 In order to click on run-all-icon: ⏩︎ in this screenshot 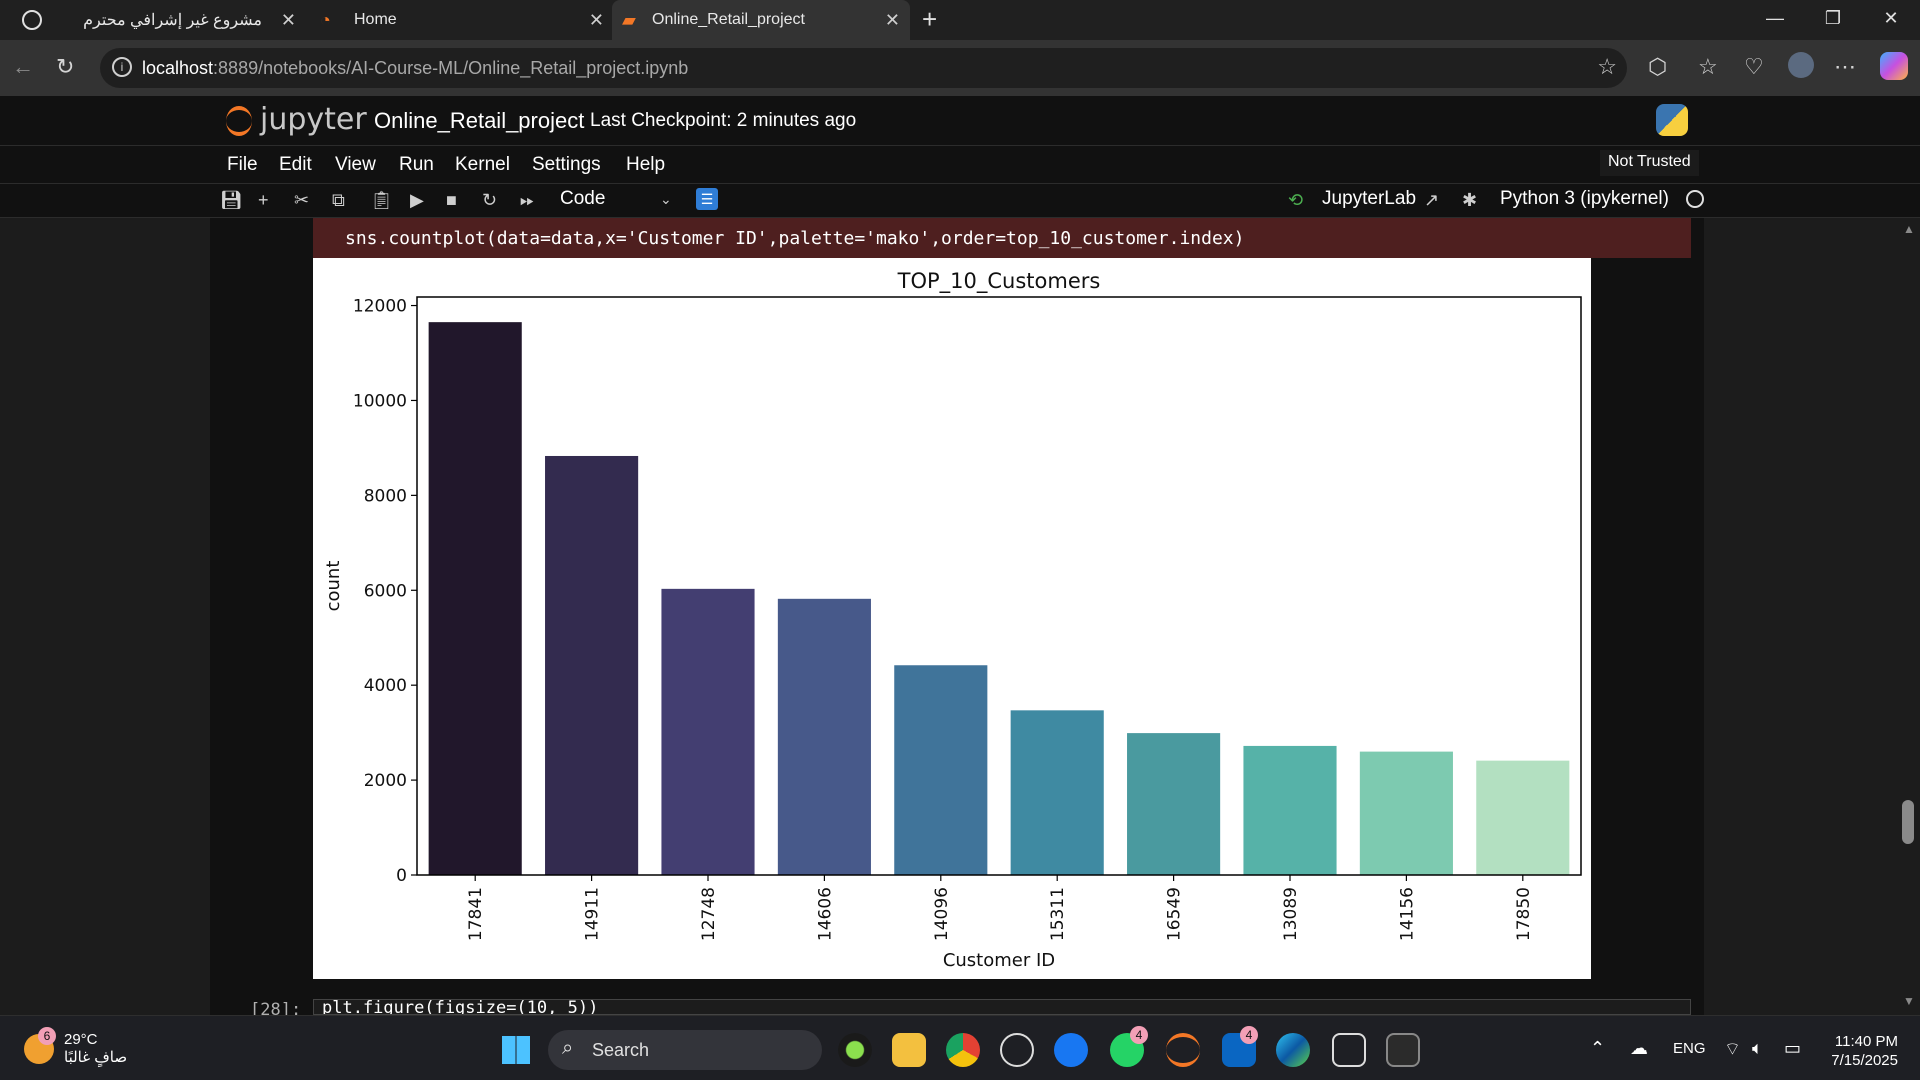, I will do `click(527, 200)`.